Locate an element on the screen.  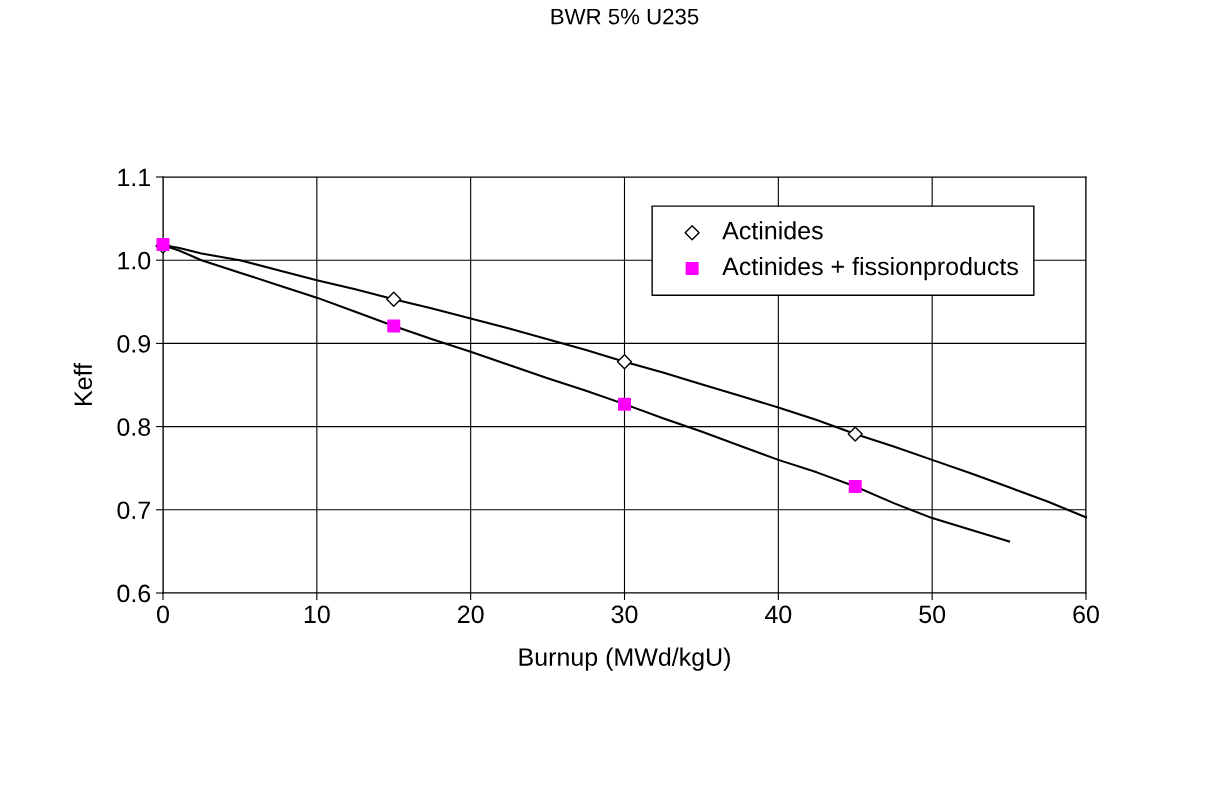
y-tick-label: 0.7 is located at coordinates (133, 510).